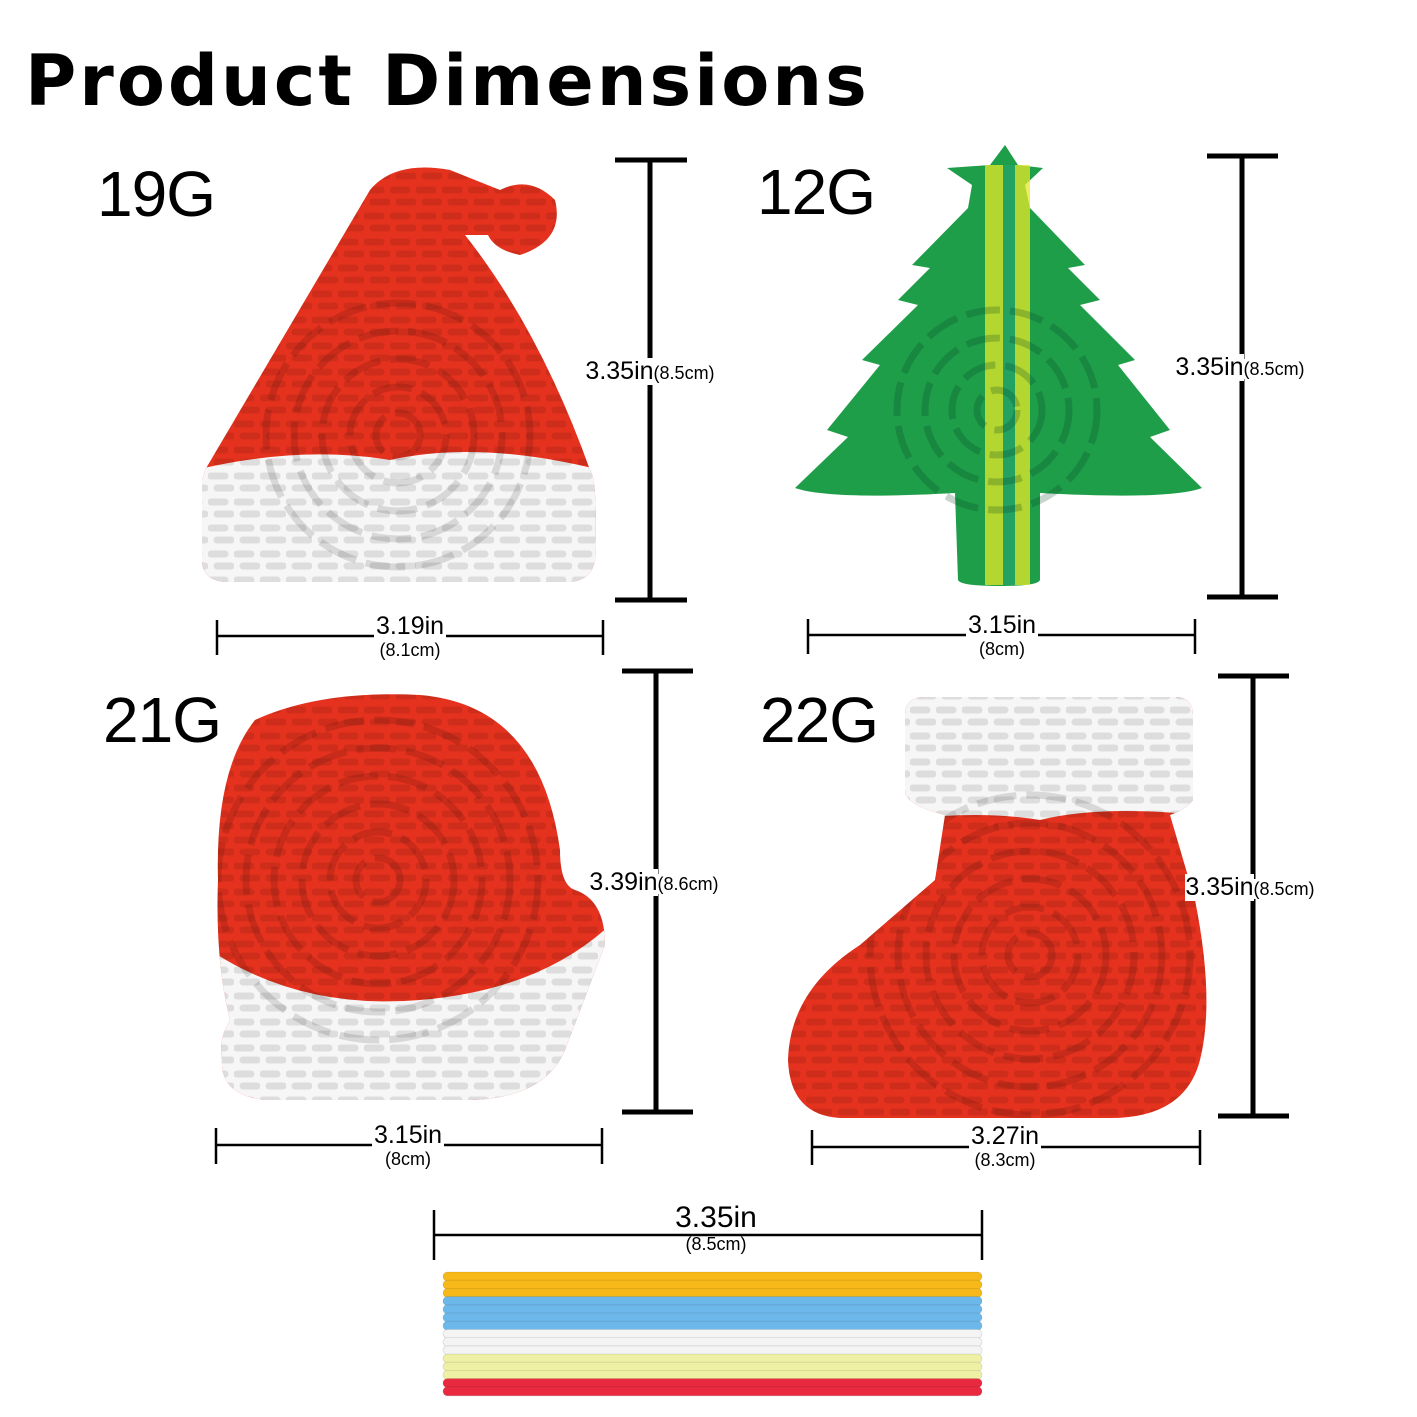 The height and width of the screenshot is (1417, 1417). Describe the element at coordinates (1250, 887) in the screenshot. I see `height-label-stocking: 3.35in(8.5cm)` at that location.